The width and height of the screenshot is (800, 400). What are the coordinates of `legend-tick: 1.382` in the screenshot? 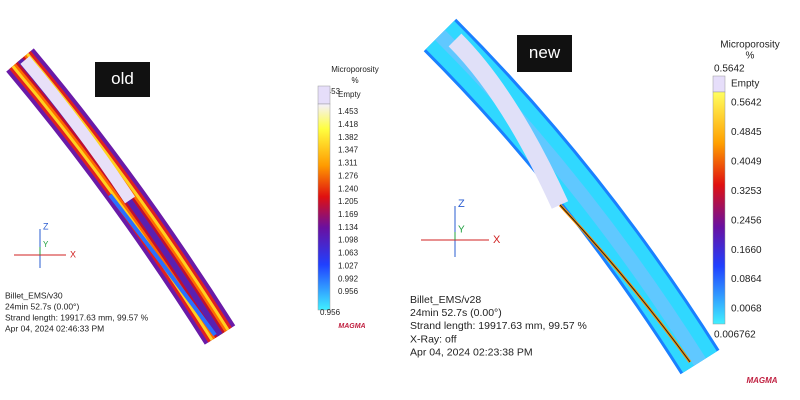 It's located at (348, 137).